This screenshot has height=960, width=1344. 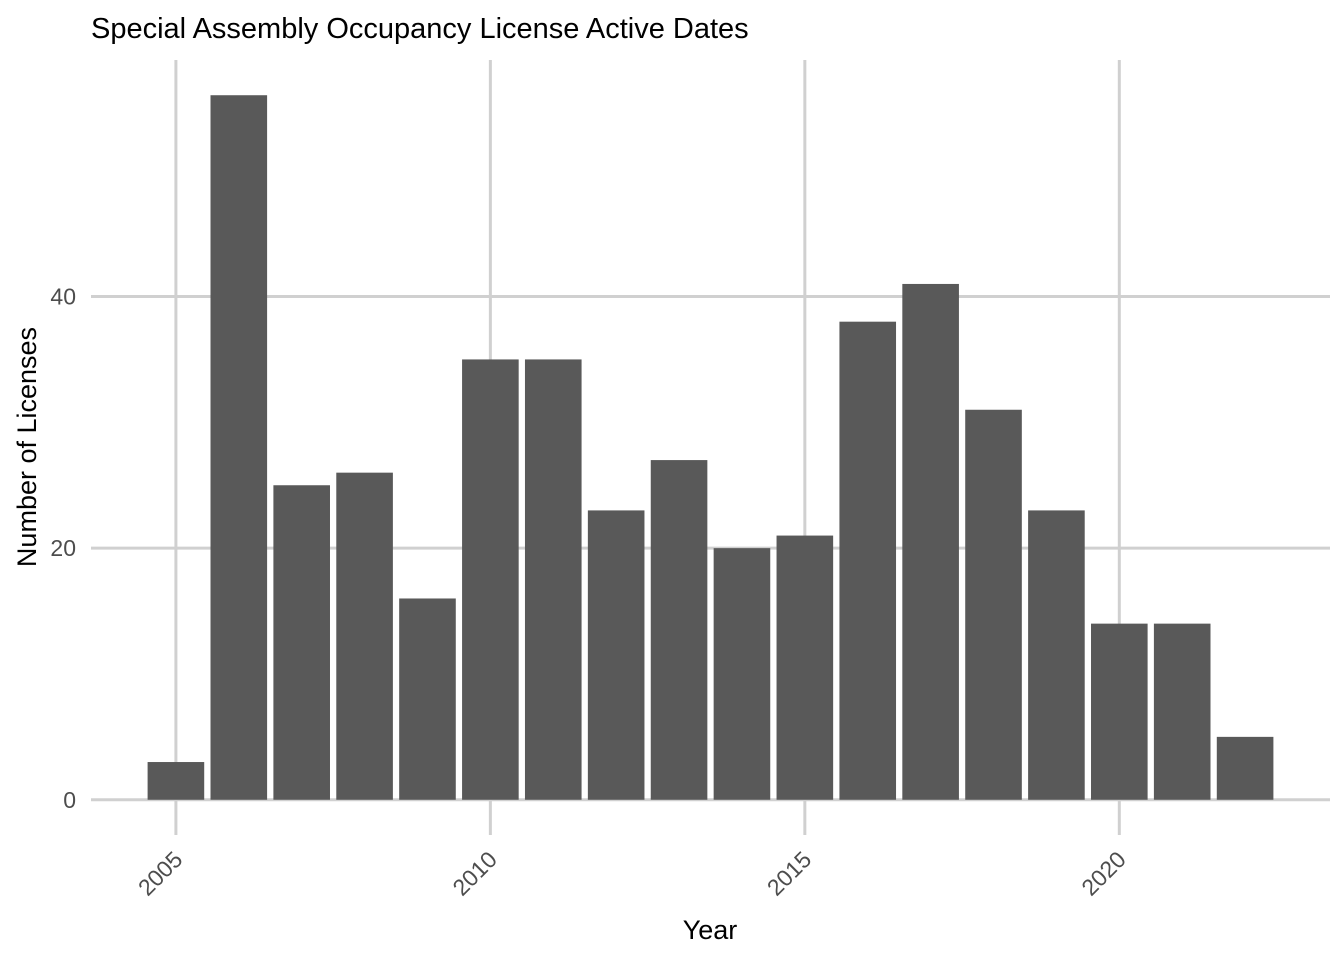 I want to click on bar-2013, so click(x=679, y=630).